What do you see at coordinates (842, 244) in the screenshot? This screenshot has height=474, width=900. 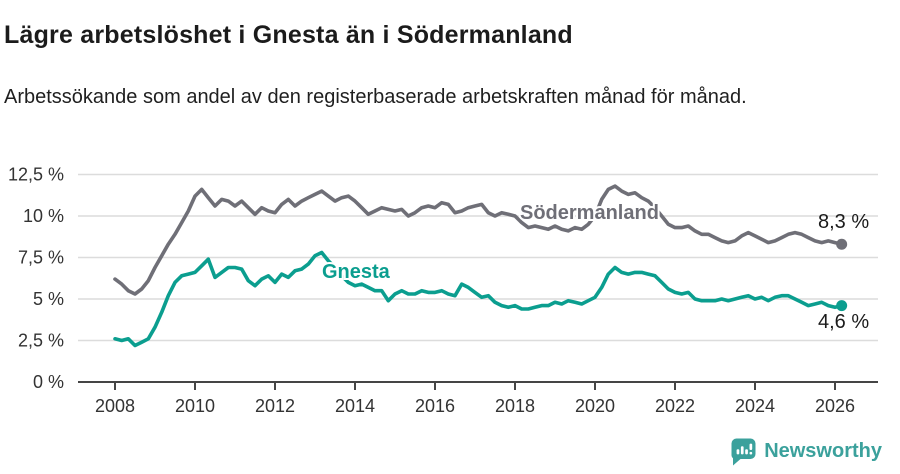 I see `sodermanland-end-dot` at bounding box center [842, 244].